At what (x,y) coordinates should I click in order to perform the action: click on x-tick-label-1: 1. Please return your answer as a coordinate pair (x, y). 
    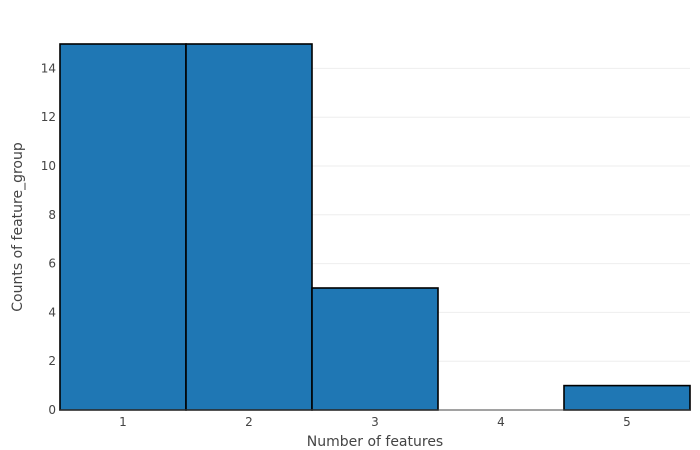
    Looking at the image, I should click on (123, 422).